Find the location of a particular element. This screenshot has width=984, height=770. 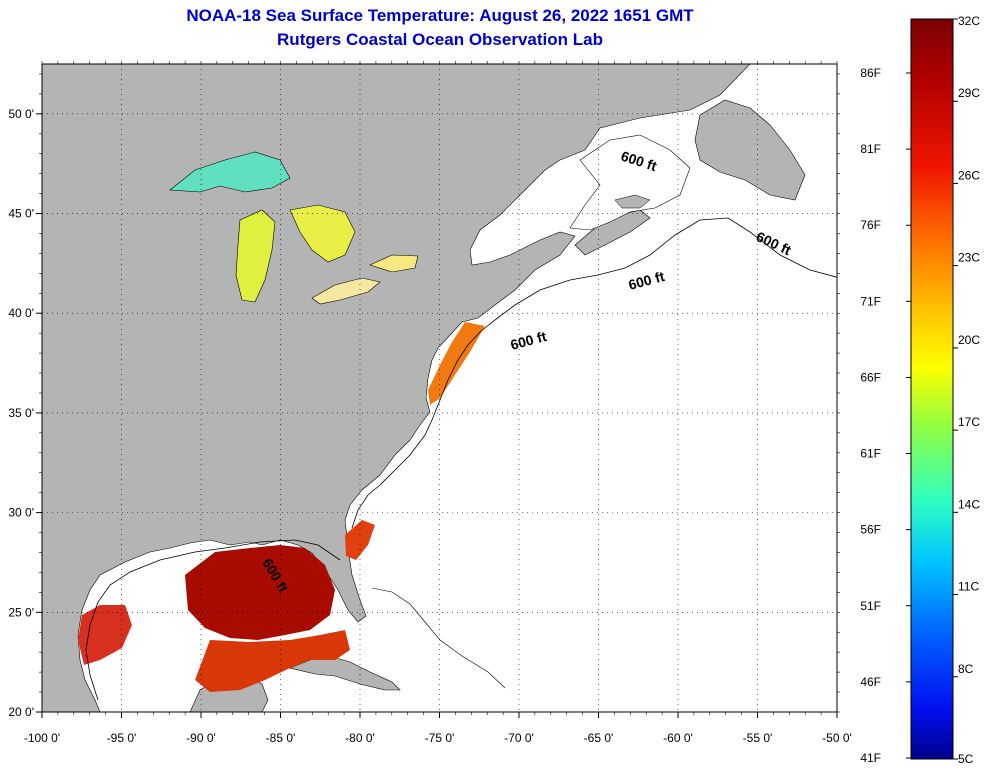

lon-tick-label: -60 0' is located at coordinates (678, 738).